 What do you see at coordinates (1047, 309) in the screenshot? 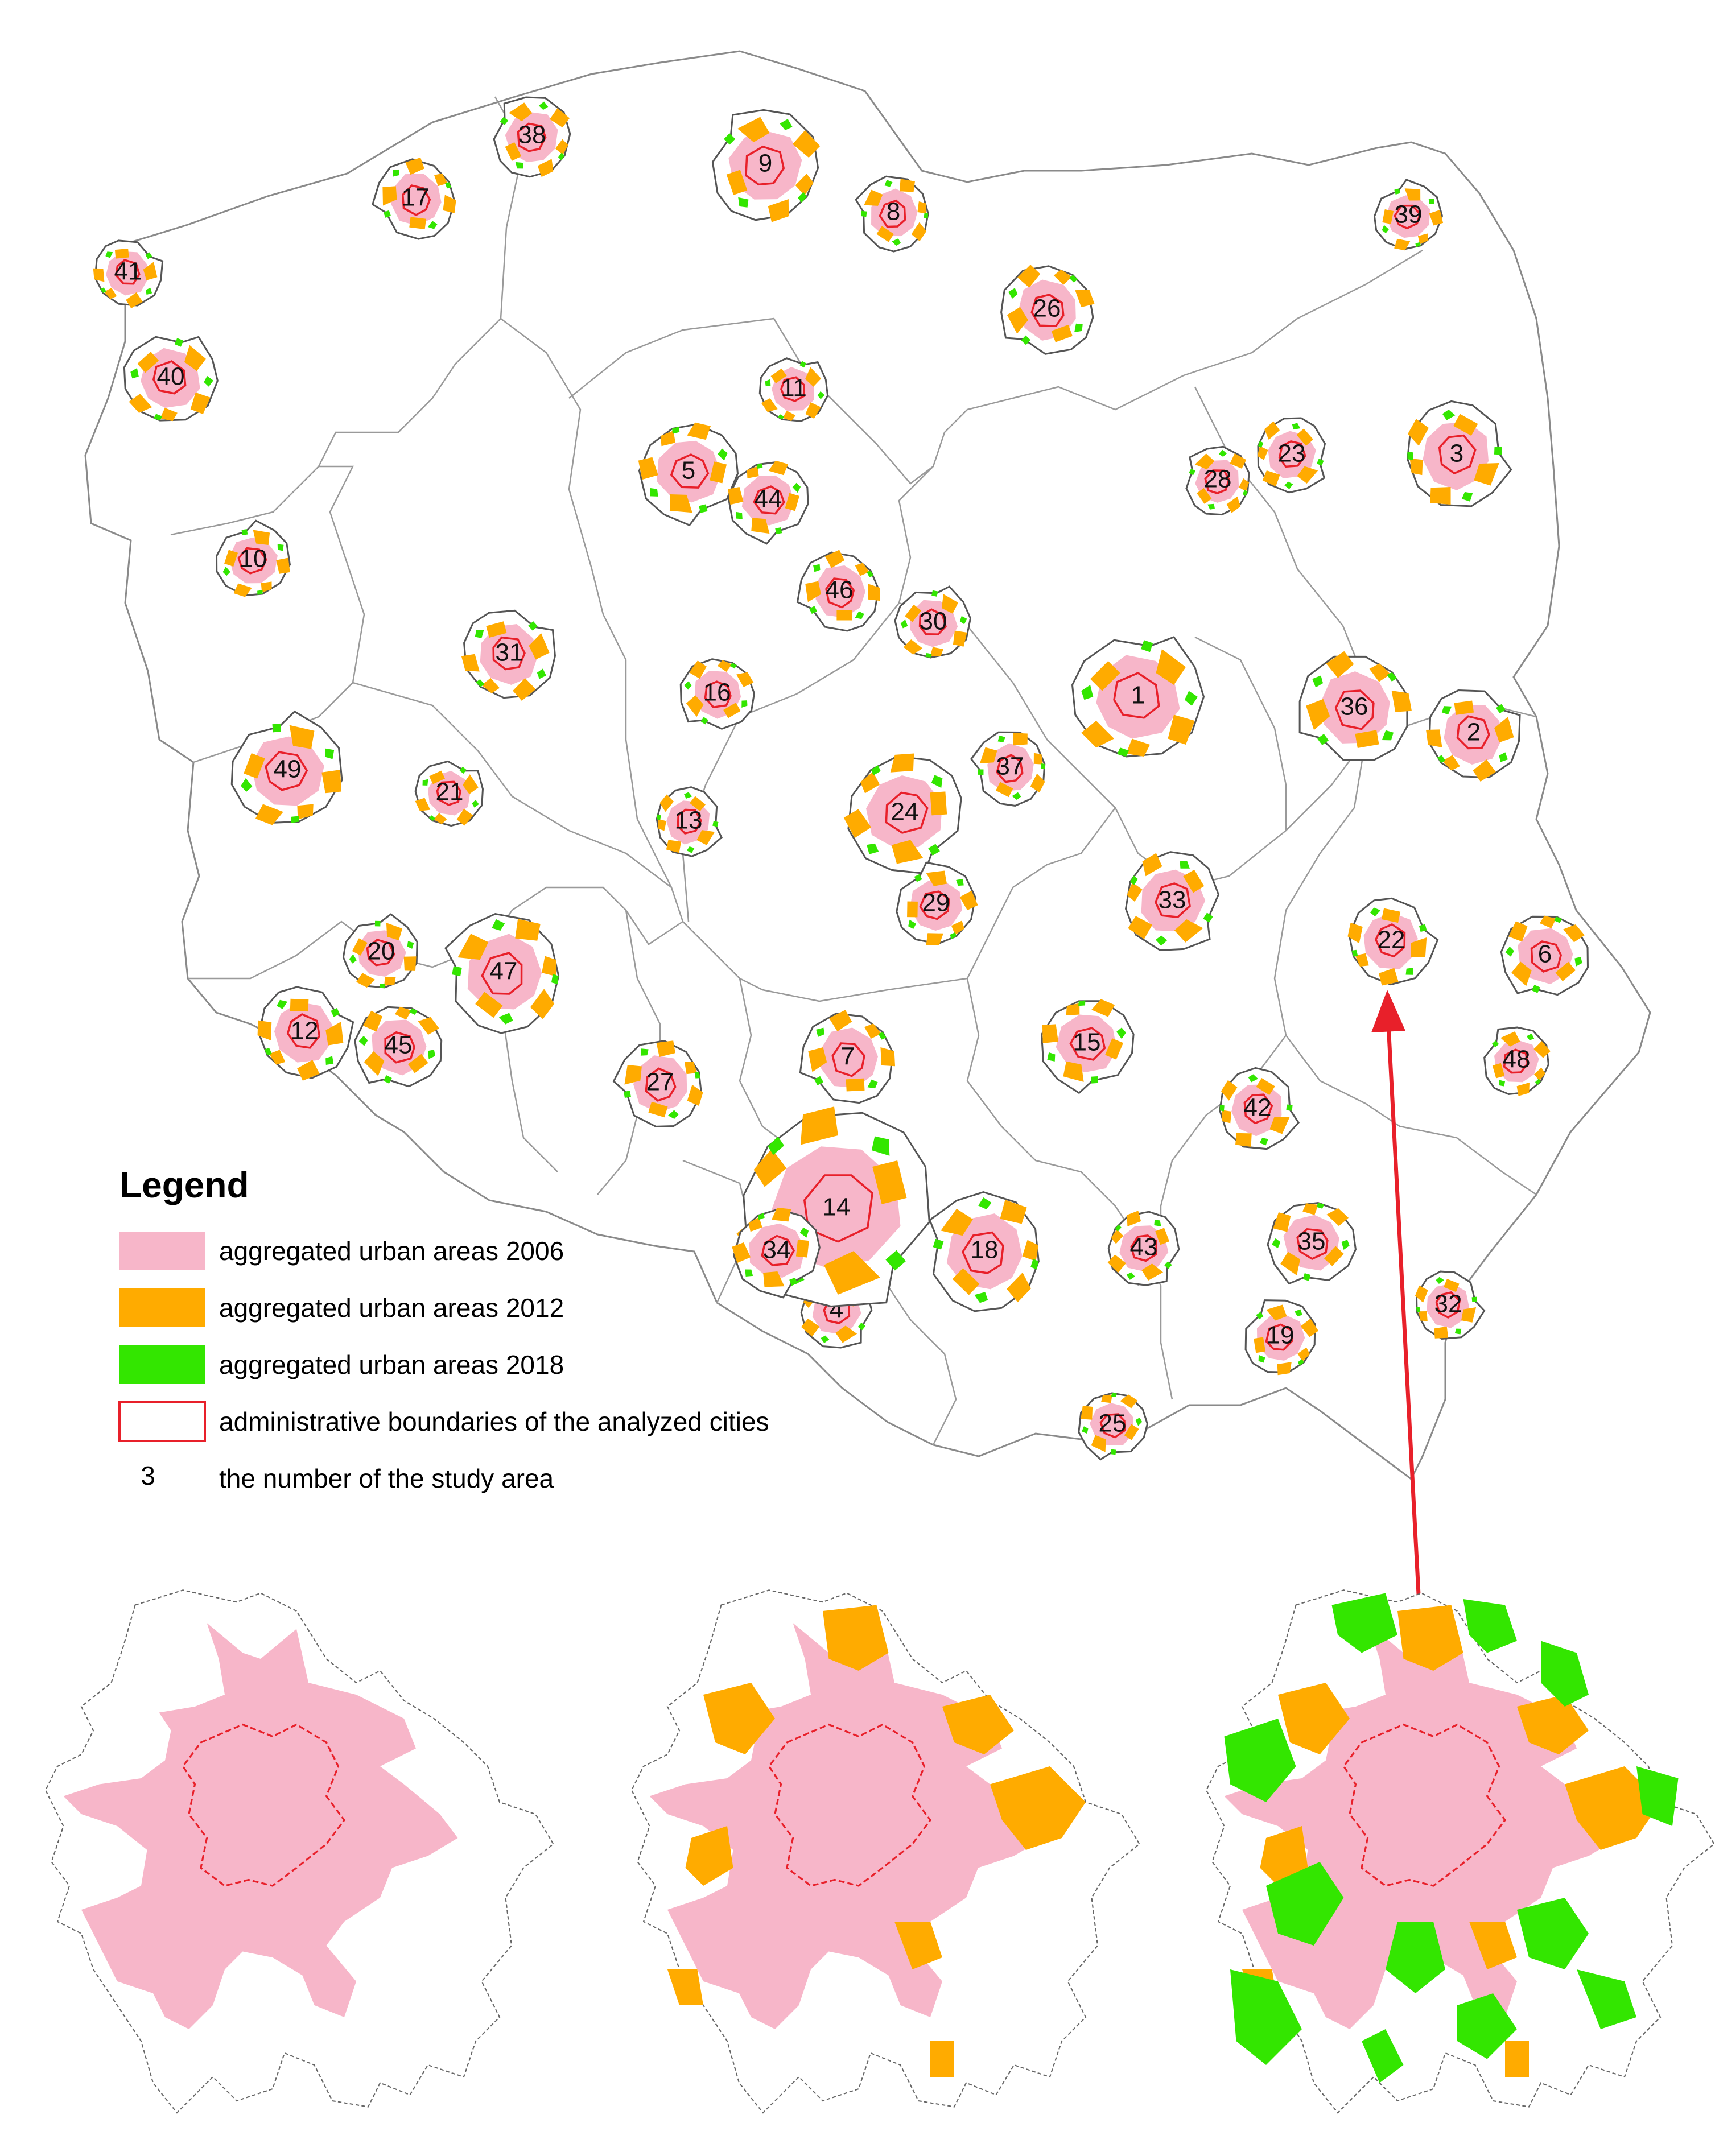
I see `study-area-number-26: 26` at bounding box center [1047, 309].